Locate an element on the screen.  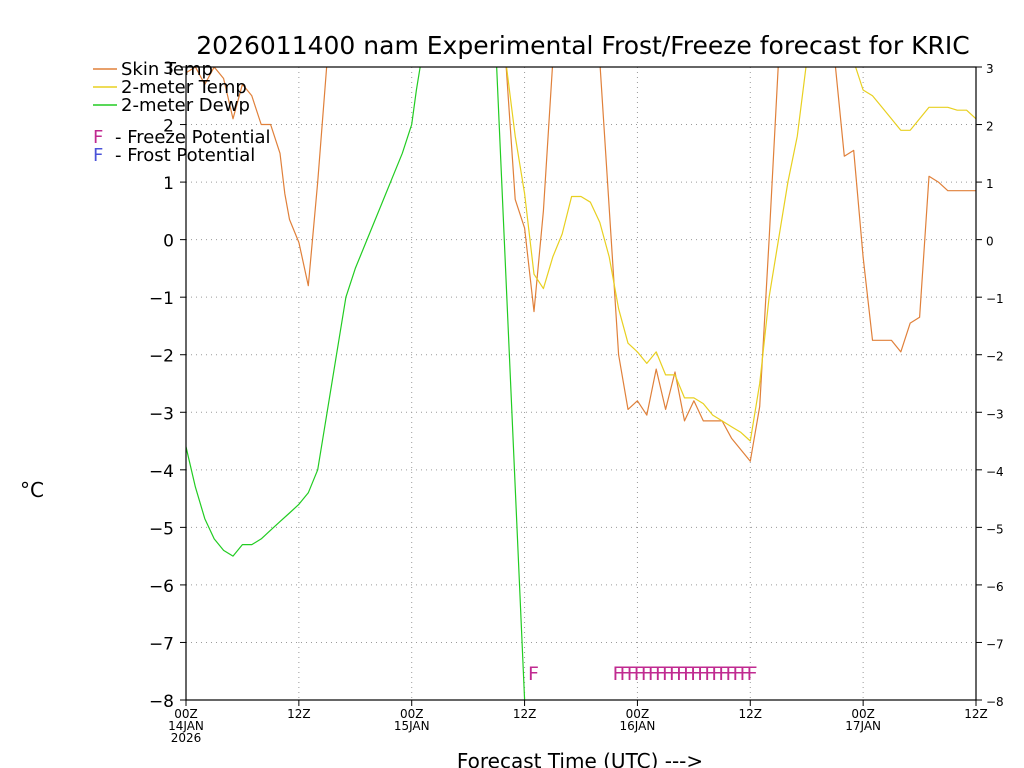
y-tick-label-left: −4 is located at coordinates (161, 472).